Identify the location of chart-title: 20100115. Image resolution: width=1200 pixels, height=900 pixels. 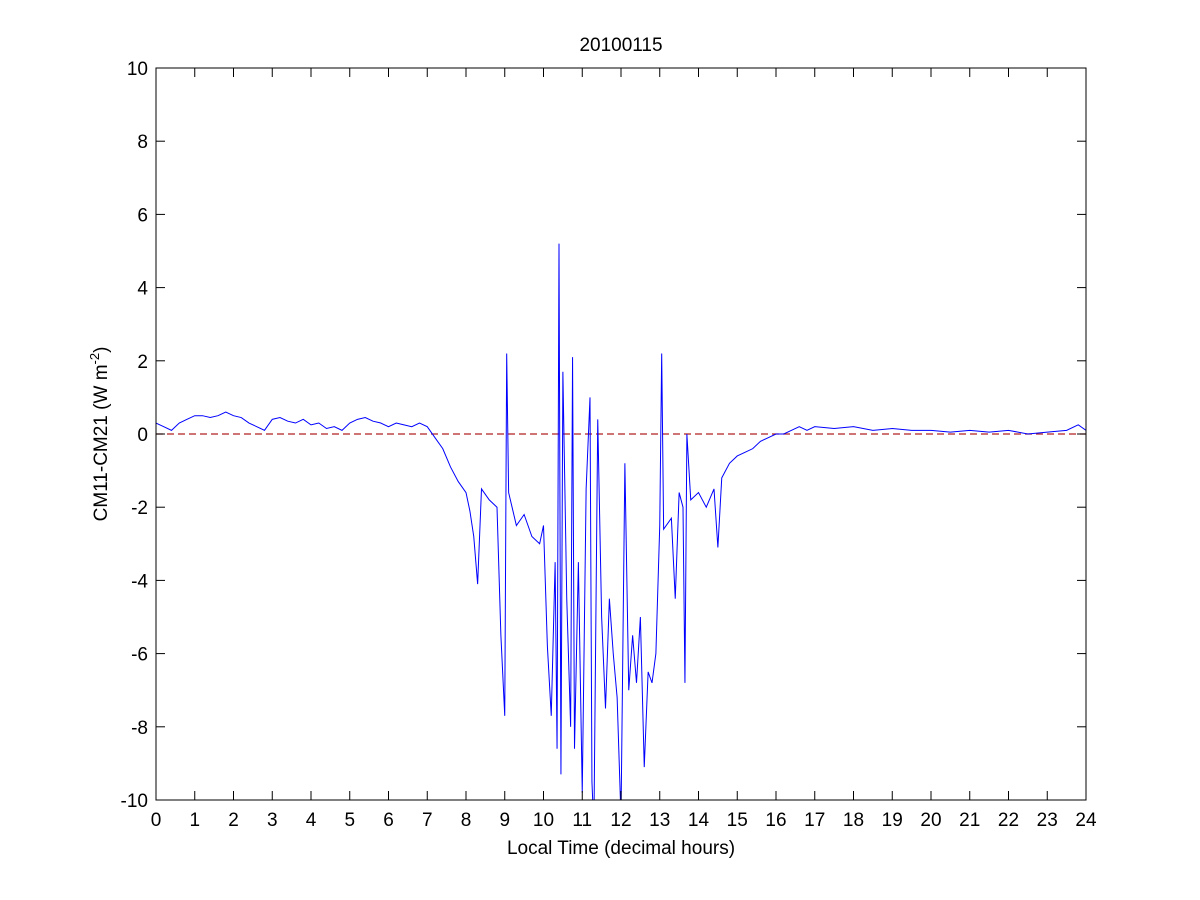
(620, 45).